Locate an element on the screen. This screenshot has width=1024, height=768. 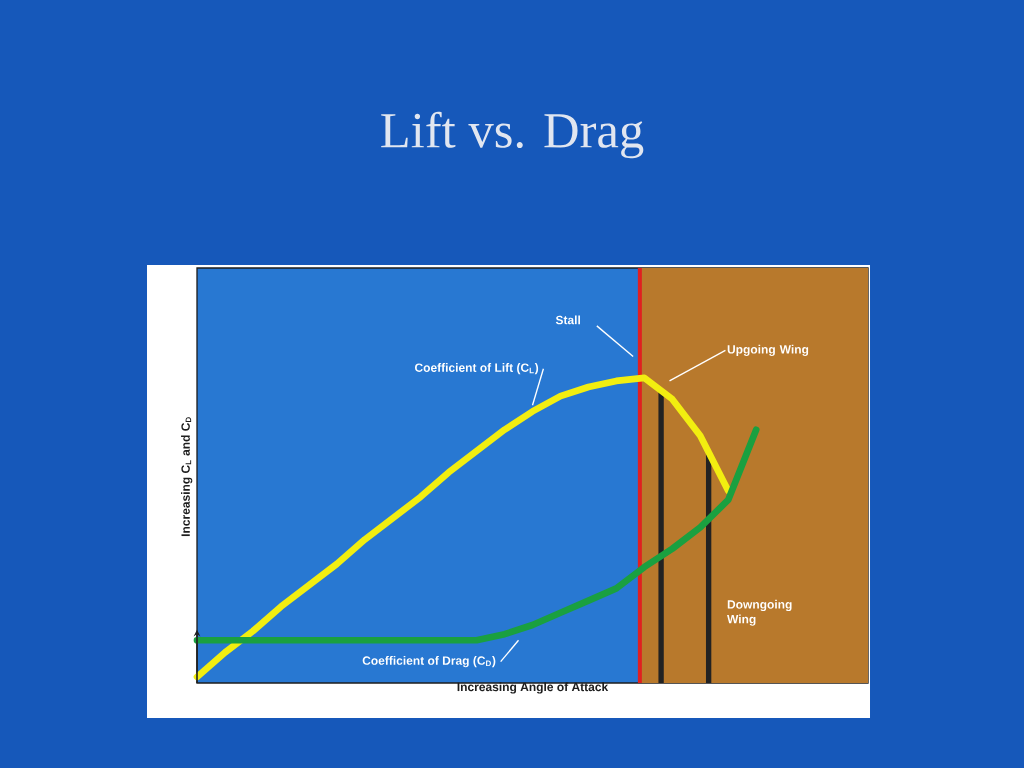
series-label: Coefficient of Drag (C$_{D}$) is located at coordinates (429, 662).